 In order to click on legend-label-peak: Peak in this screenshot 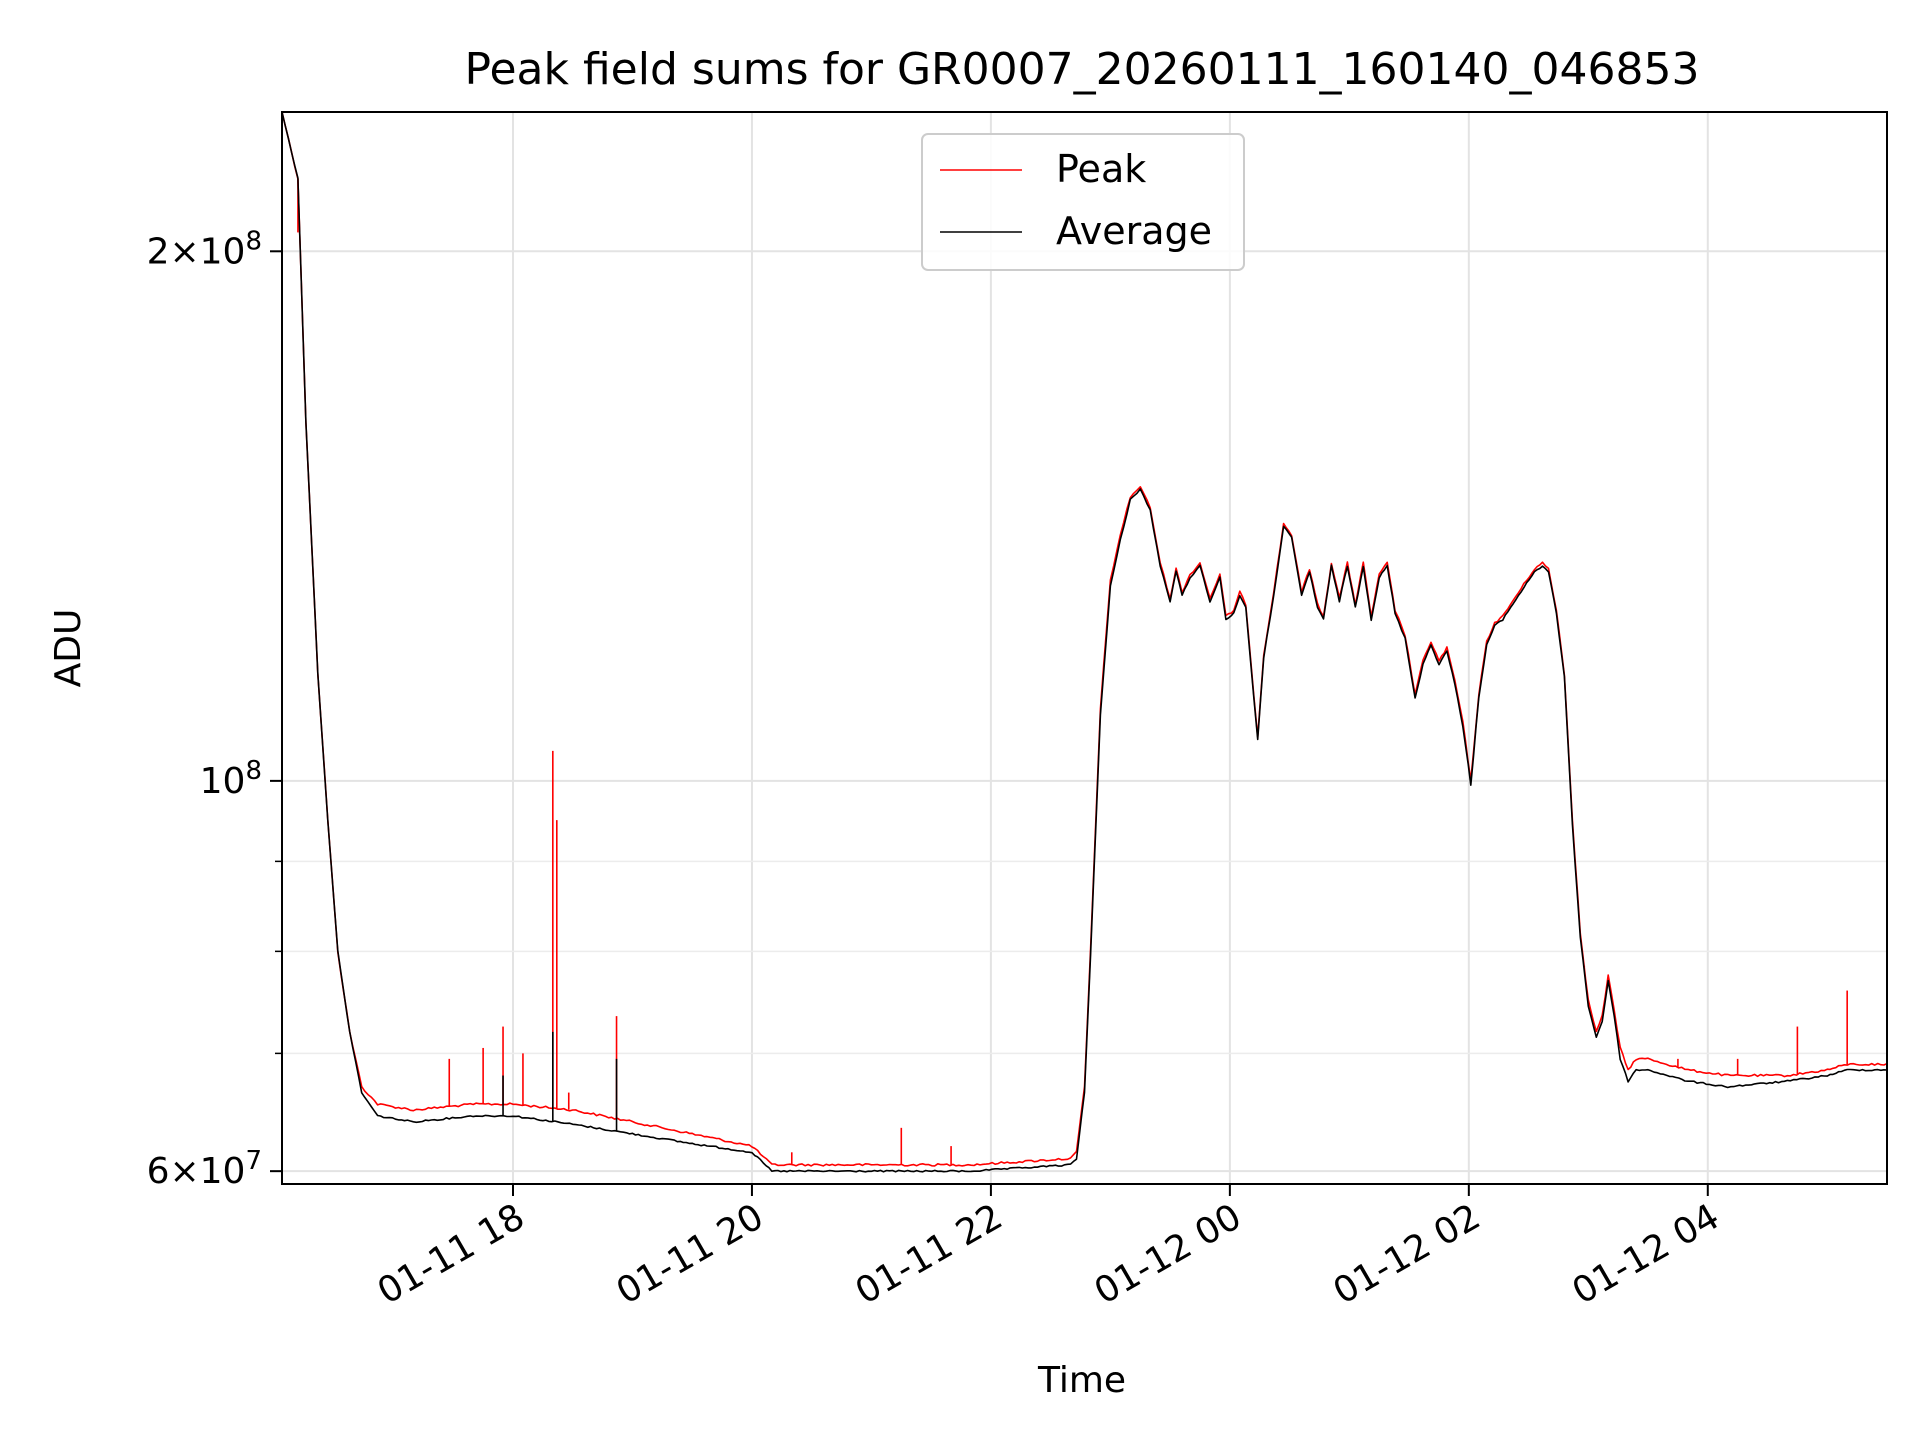, I will do `click(1101, 169)`.